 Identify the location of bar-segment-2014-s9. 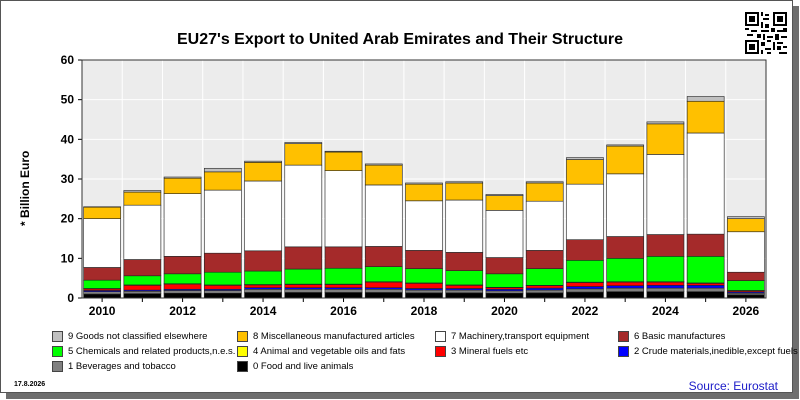
(263, 161).